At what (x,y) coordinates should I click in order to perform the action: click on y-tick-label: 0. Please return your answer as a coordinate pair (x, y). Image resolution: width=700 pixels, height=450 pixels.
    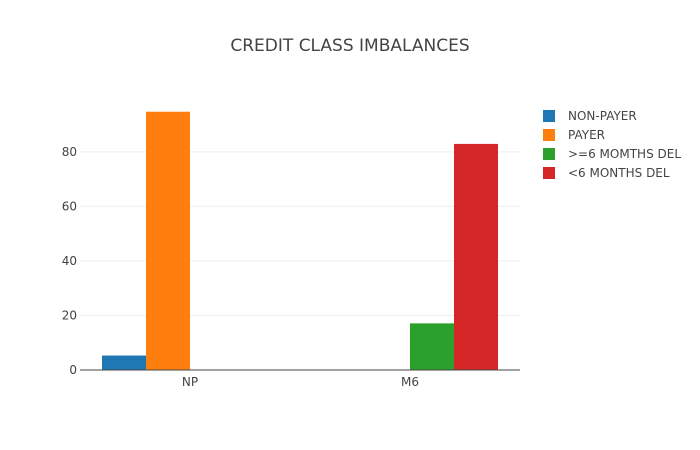
    Looking at the image, I should click on (73, 370).